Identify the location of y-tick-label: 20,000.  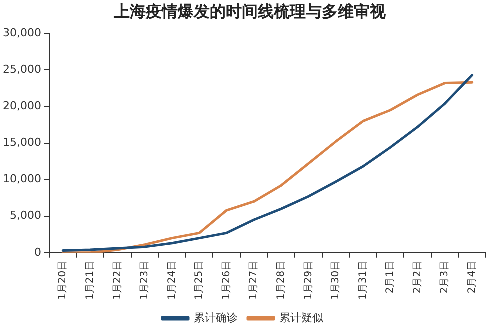
(22, 106).